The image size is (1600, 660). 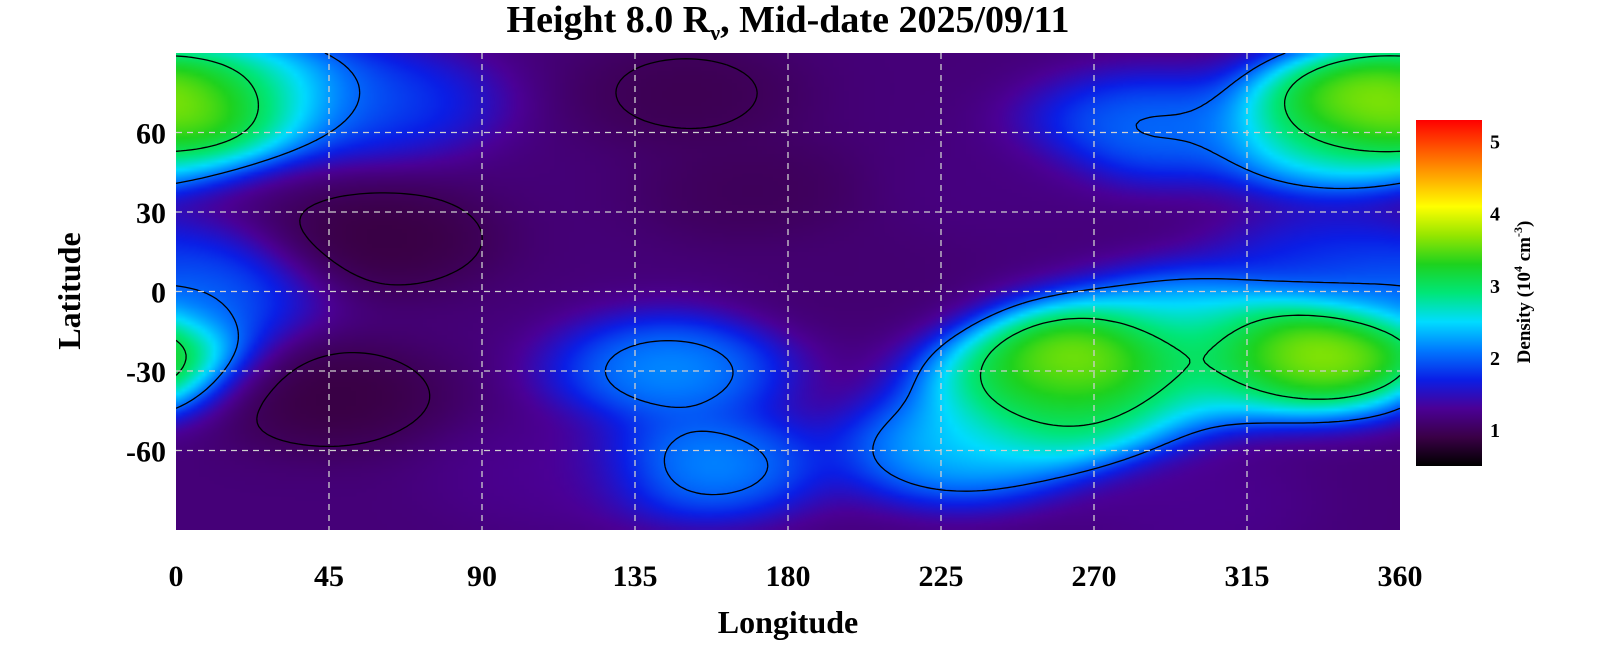 What do you see at coordinates (329, 576) in the screenshot?
I see `x-tick-label: 45` at bounding box center [329, 576].